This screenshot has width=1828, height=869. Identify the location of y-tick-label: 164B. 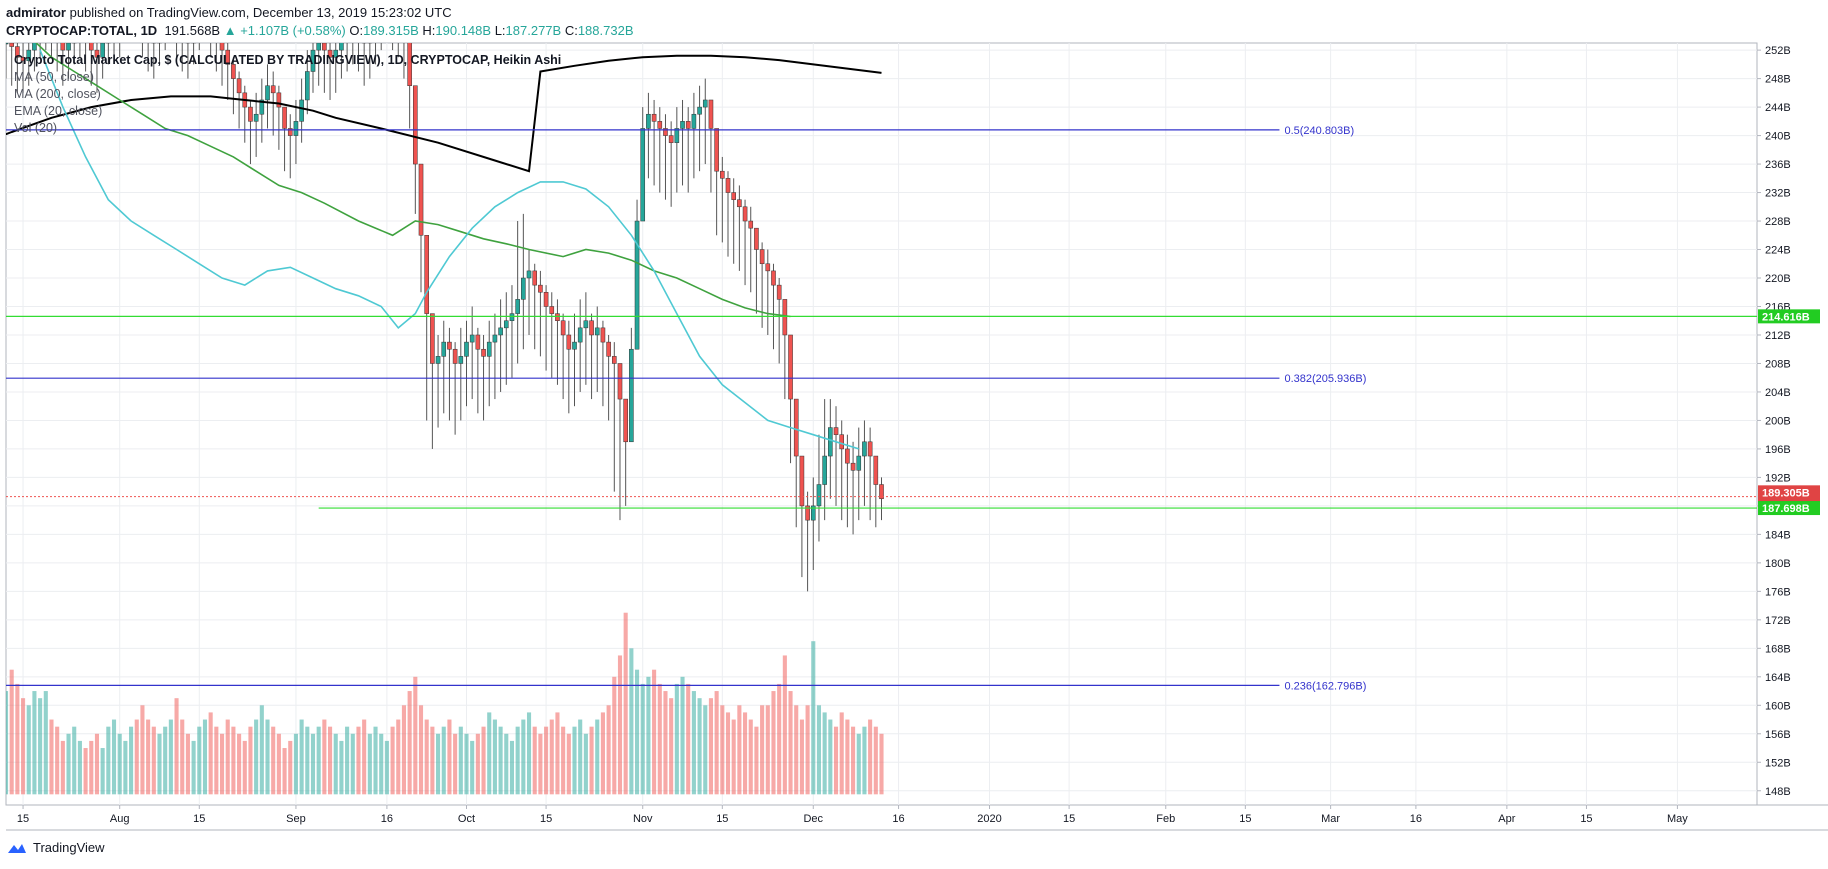
(1778, 678).